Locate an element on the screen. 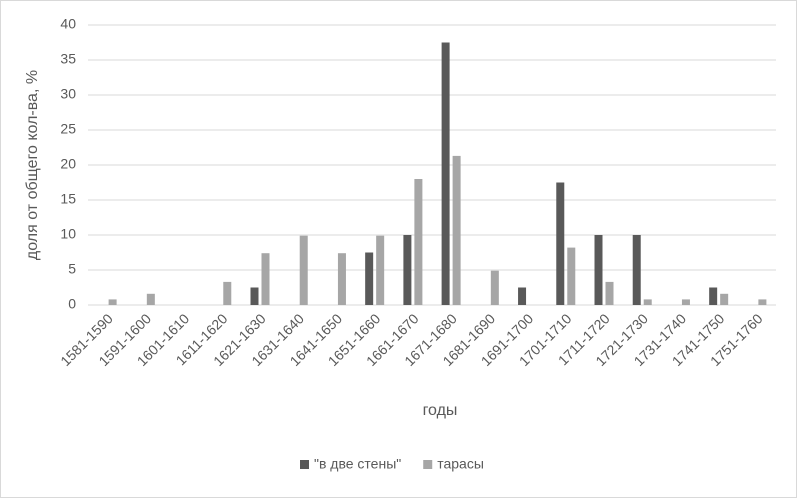 Image resolution: width=797 pixels, height=503 pixels. y-tick-label: 0 is located at coordinates (72, 304).